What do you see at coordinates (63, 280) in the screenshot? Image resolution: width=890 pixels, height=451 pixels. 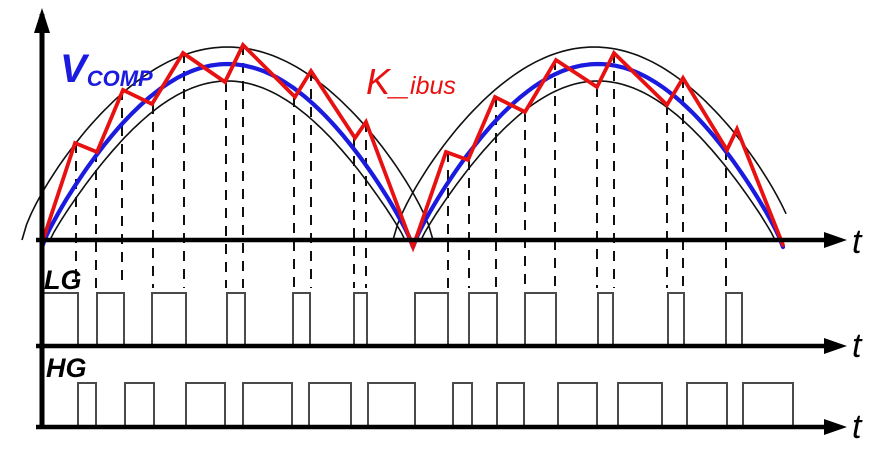 I see `lg-label: LG` at bounding box center [63, 280].